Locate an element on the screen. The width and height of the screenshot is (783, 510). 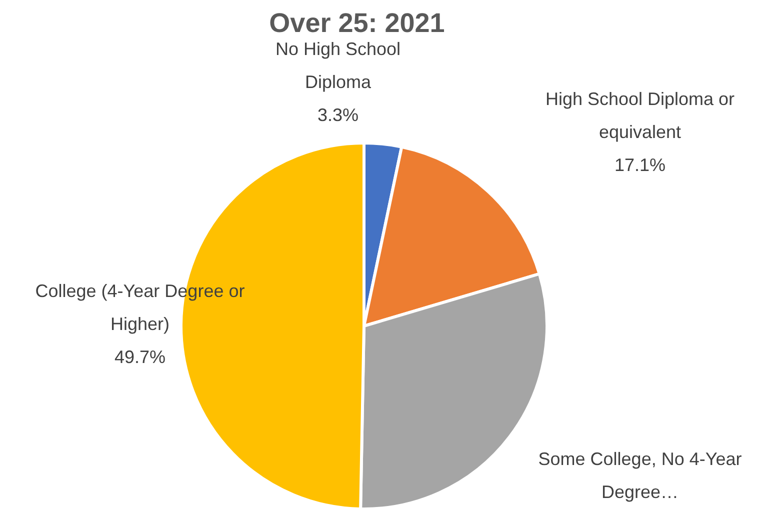
chart-title: Over 25: 2021 is located at coordinates (357, 23).